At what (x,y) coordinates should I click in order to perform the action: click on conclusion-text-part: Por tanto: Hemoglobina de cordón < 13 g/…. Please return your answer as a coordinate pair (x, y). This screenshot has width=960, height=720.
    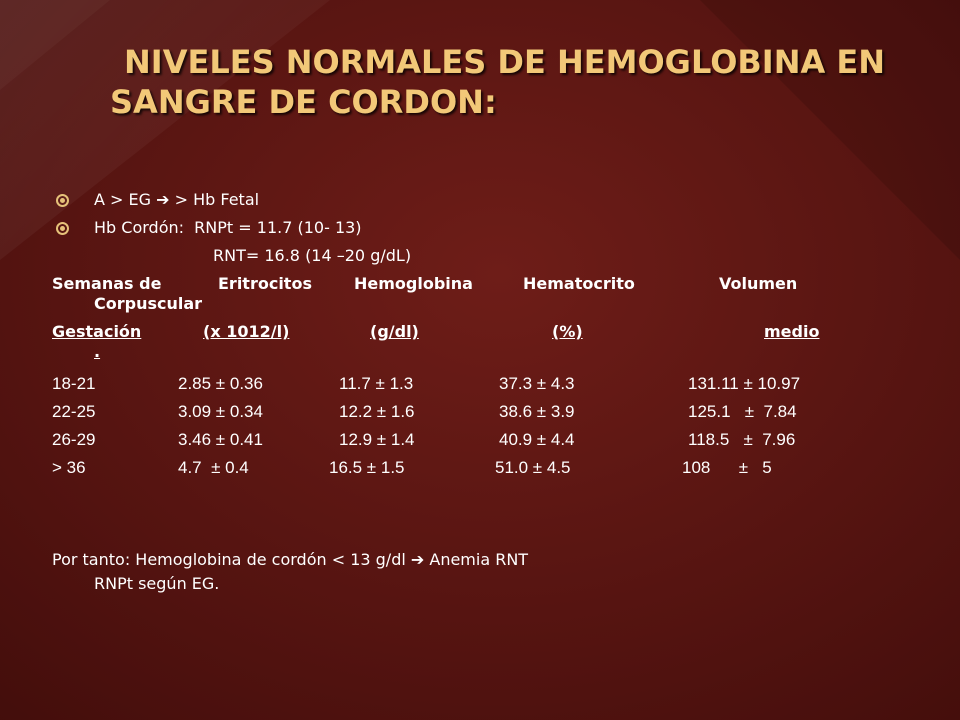
    Looking at the image, I should click on (231, 559).